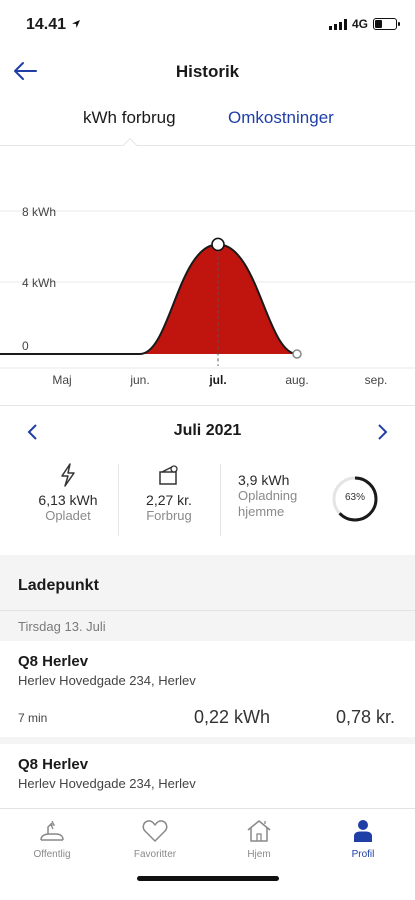 The width and height of the screenshot is (415, 900). What do you see at coordinates (139, 380) in the screenshot?
I see `x-tick-label: jun.` at bounding box center [139, 380].